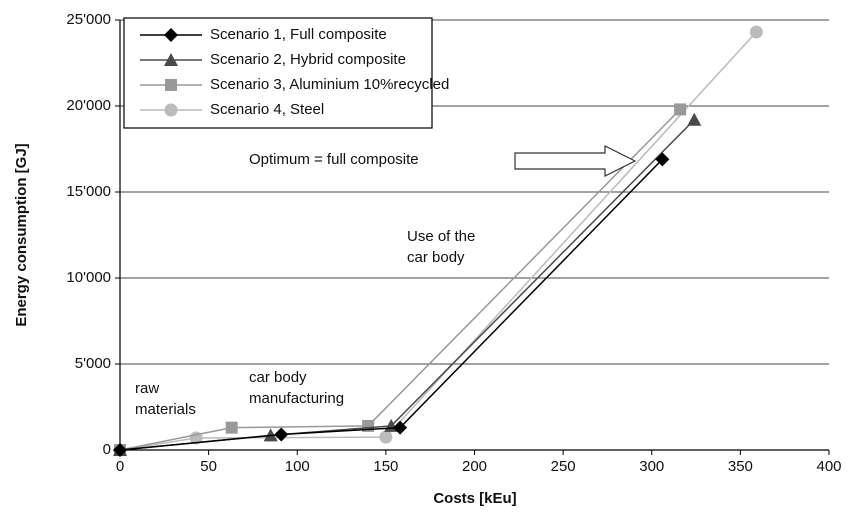  Describe the element at coordinates (107, 449) in the screenshot. I see `y-tick-label: 0` at that location.